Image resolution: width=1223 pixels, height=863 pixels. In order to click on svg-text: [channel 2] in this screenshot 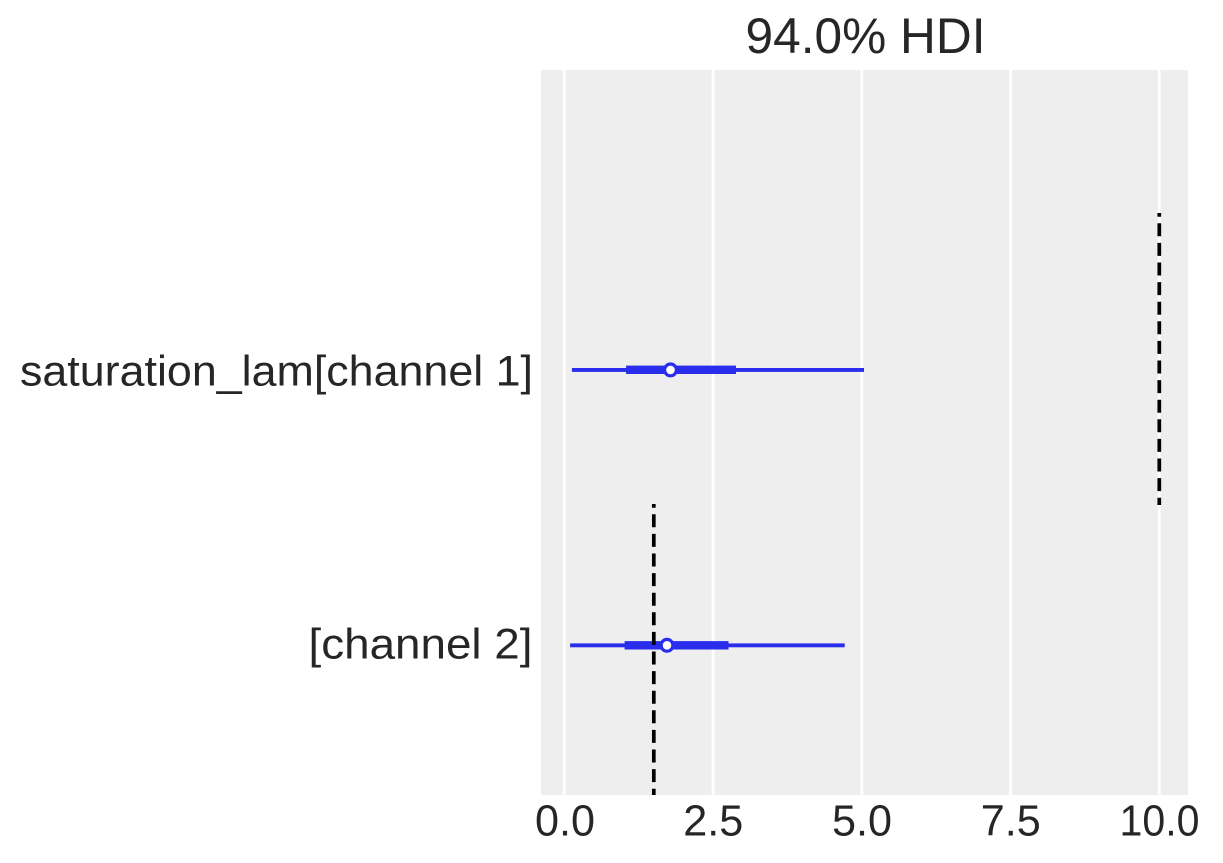, I will do `click(421, 645)`.